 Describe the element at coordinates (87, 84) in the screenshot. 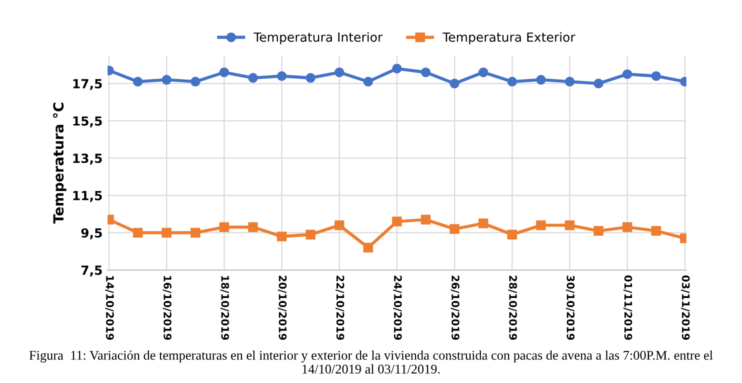

I see `y-tick-label: 17,5` at that location.